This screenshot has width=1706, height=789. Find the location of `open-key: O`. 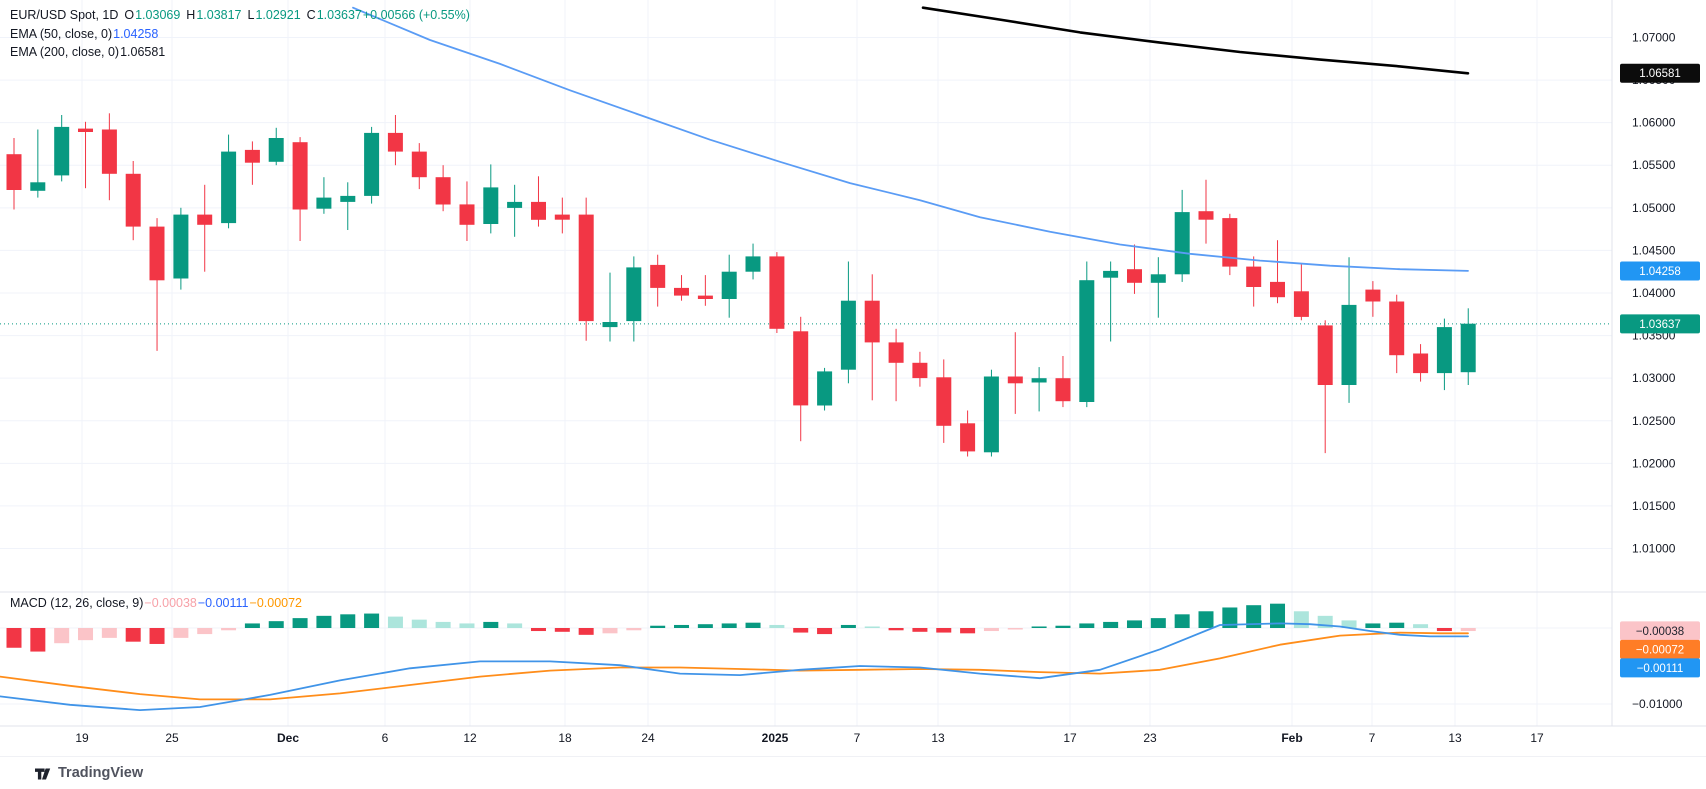

open-key: O is located at coordinates (129, 15).